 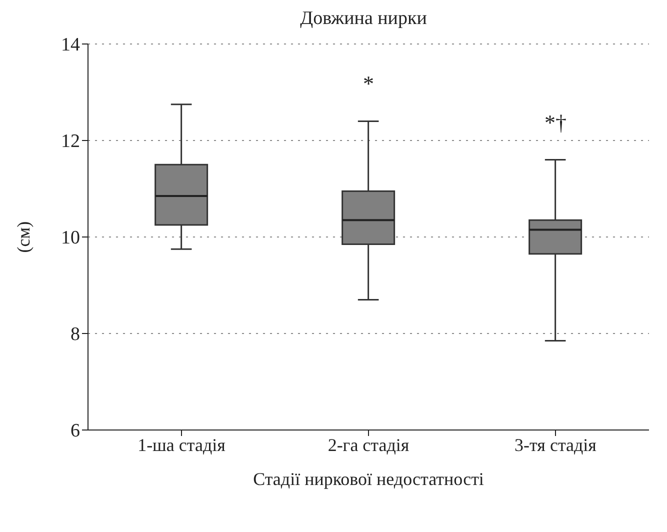 What do you see at coordinates (368, 479) in the screenshot?
I see `x-axis-title: Стадії ниркової недостатності` at bounding box center [368, 479].